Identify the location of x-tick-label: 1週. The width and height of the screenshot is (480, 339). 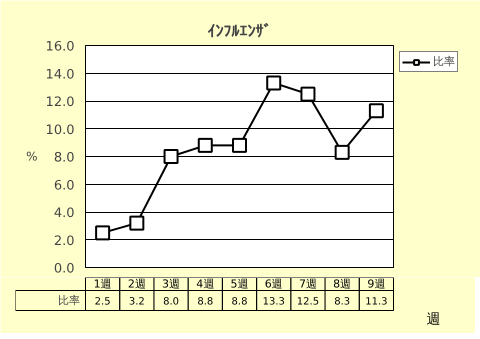
(103, 284).